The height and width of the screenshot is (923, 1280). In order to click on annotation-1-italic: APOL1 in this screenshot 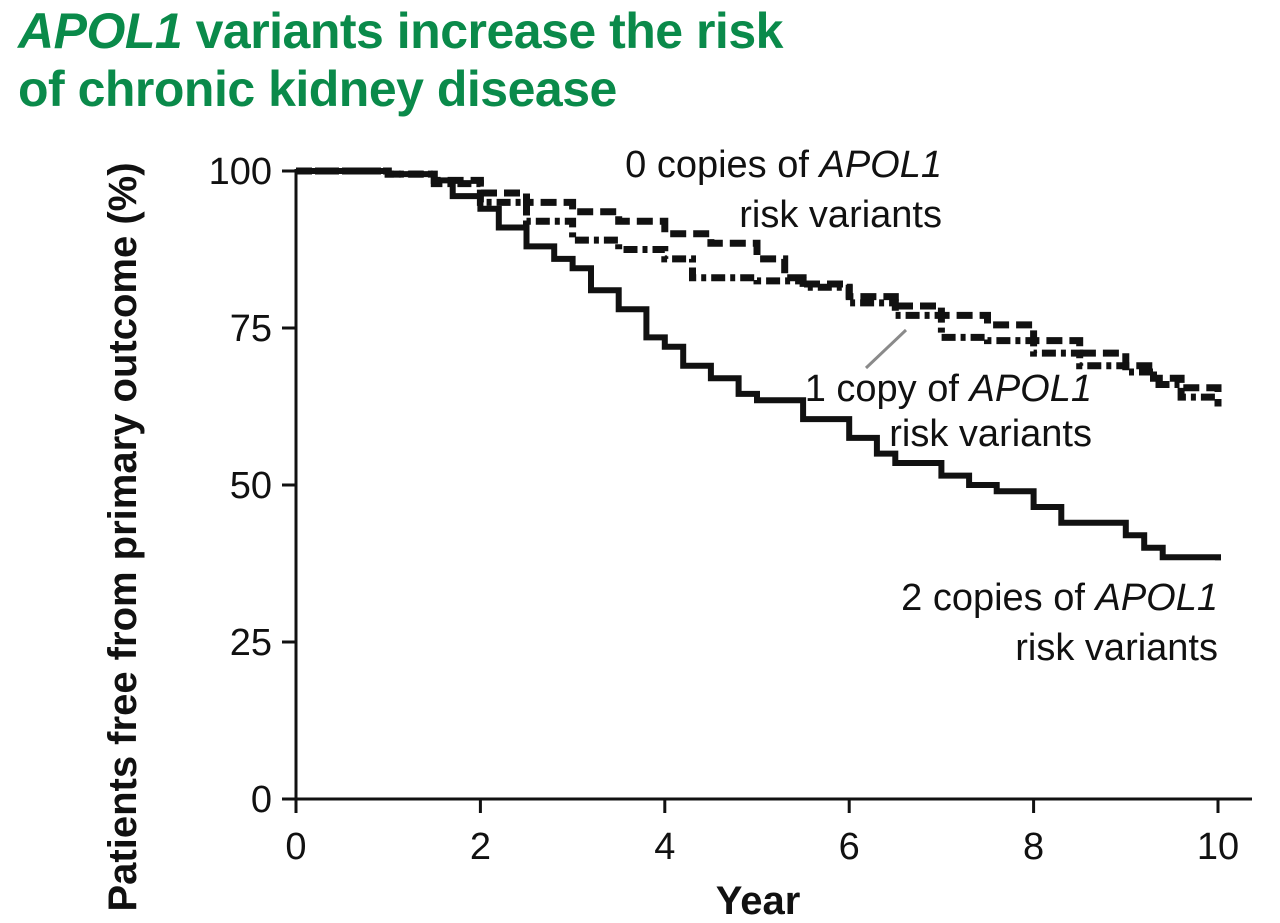, I will do `click(1029, 389)`.